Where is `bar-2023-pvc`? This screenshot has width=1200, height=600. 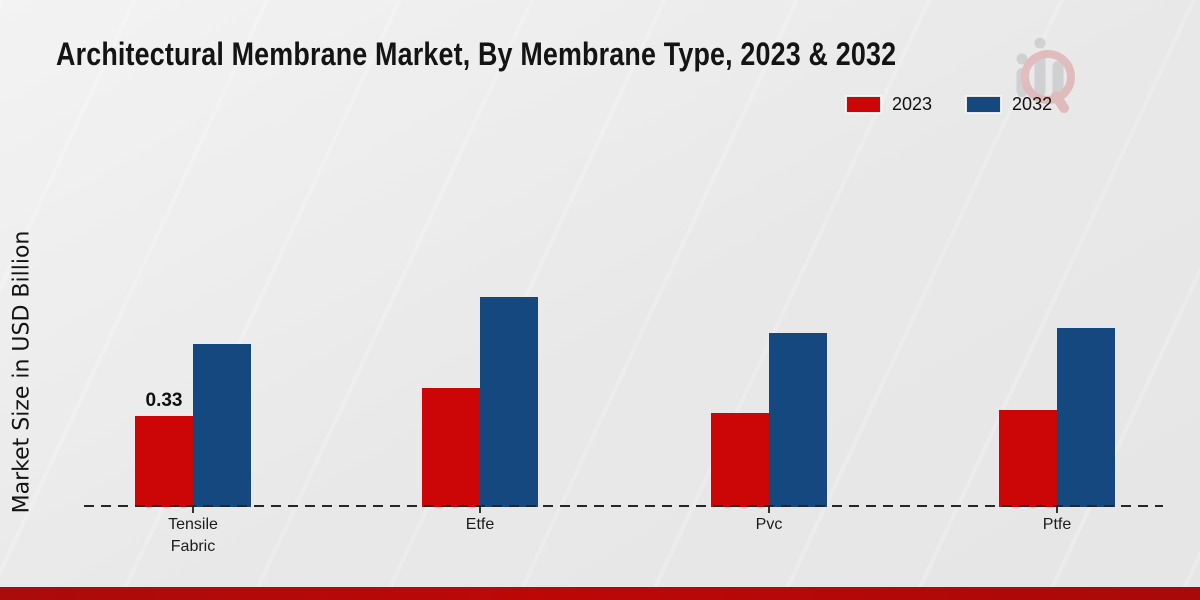 bar-2023-pvc is located at coordinates (740, 460).